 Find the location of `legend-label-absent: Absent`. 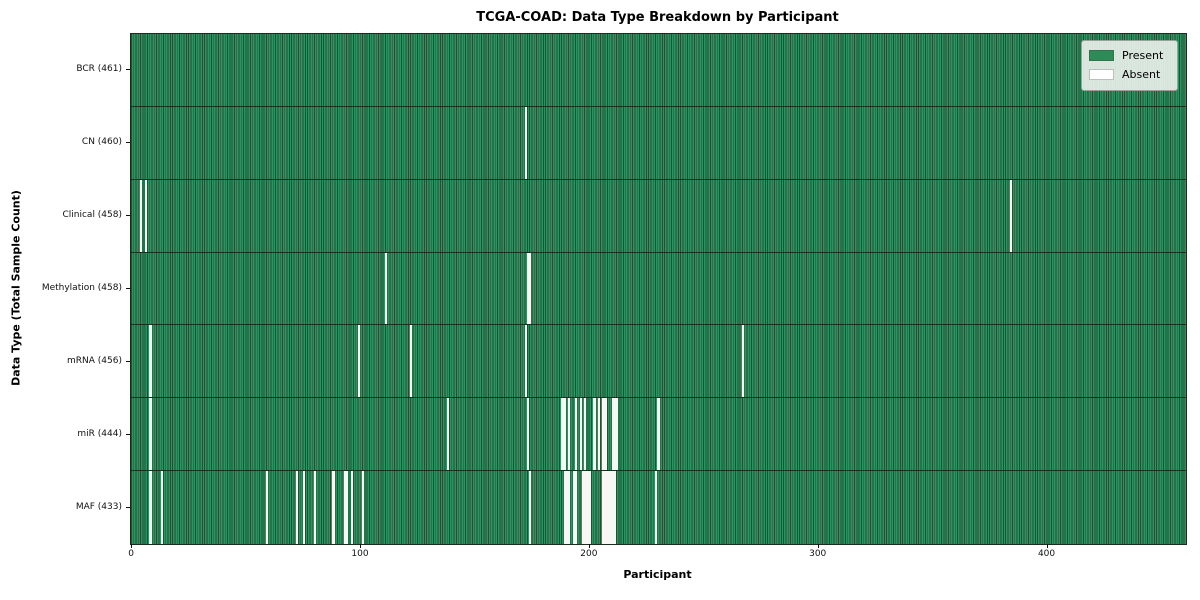

legend-label-absent: Absent is located at coordinates (1141, 74).